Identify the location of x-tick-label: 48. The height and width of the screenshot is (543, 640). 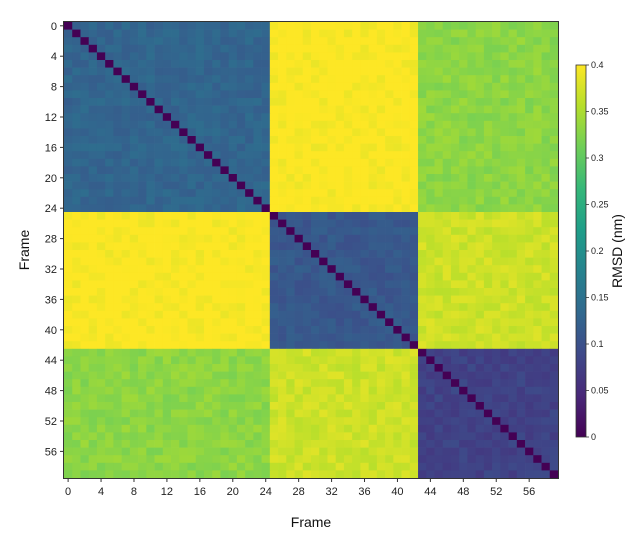
(463, 492).